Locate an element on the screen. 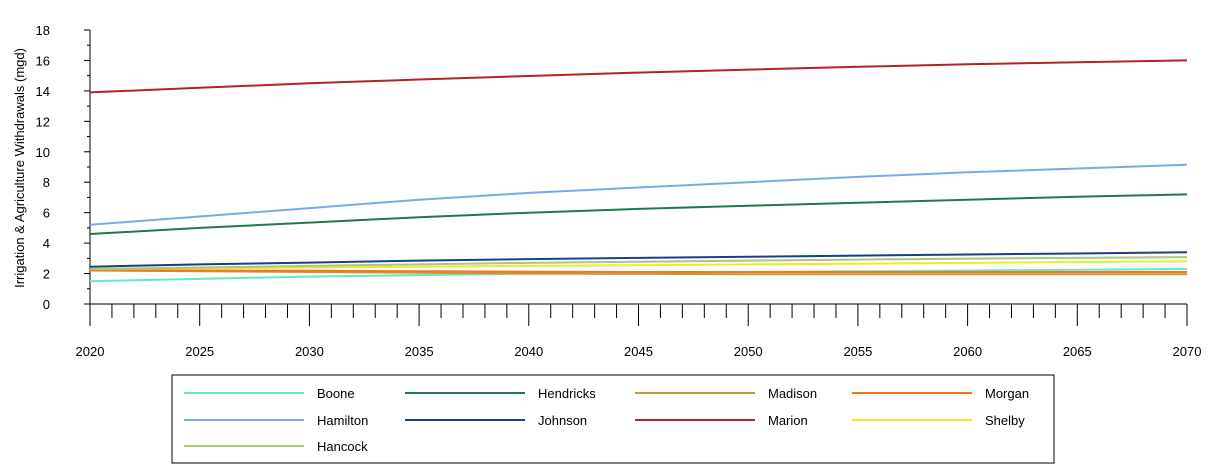 The image size is (1218, 470). x-tick-label: 2065 is located at coordinates (1077, 351).